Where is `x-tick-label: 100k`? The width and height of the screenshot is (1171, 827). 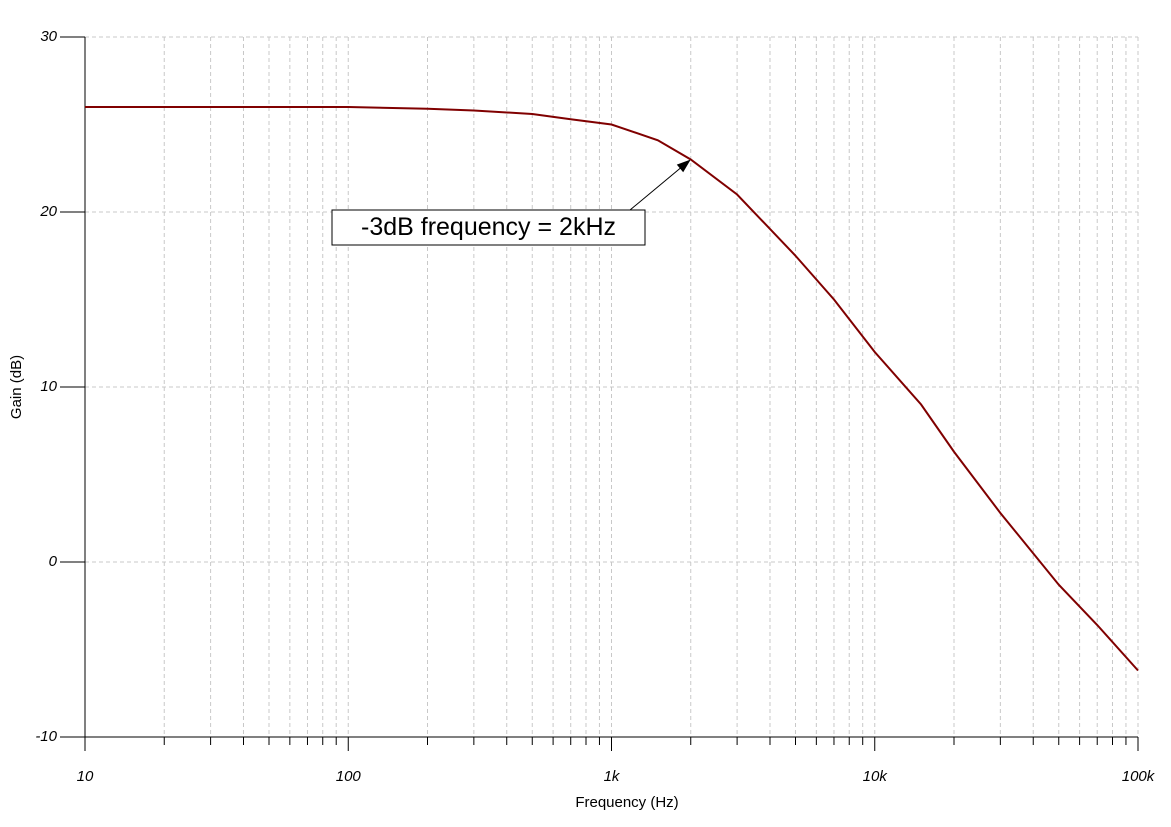
x-tick-label: 100k is located at coordinates (1139, 776).